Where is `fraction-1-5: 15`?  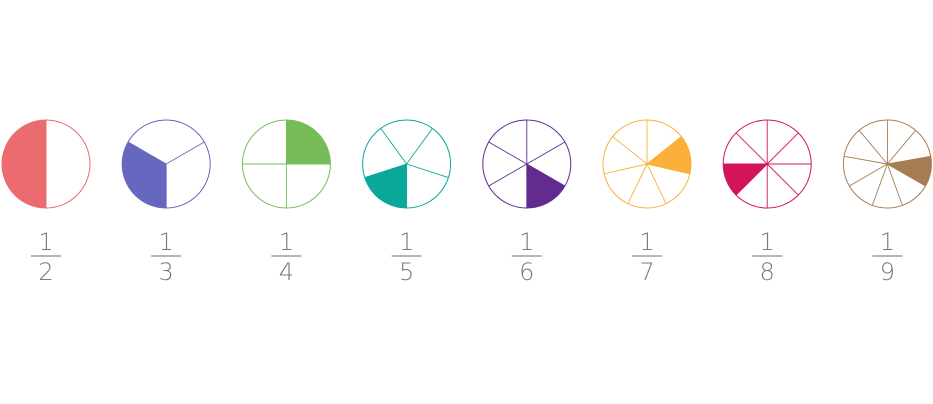
fraction-1-5: 15 is located at coordinates (407, 202).